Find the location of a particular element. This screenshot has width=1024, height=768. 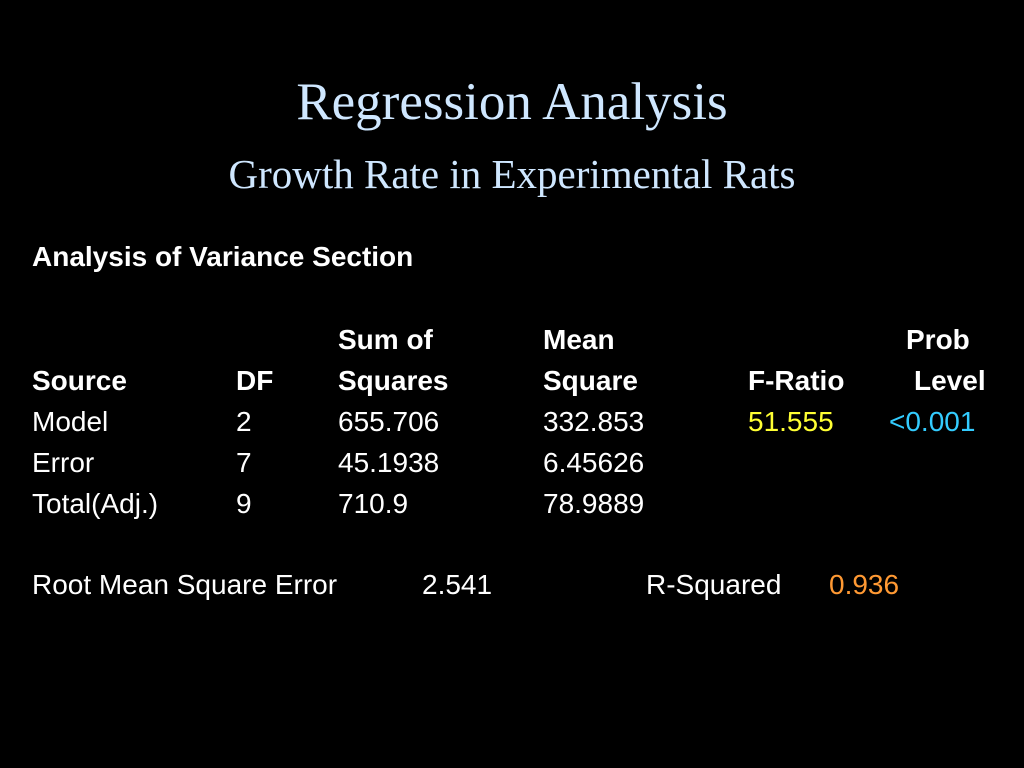

rmse-value: 2.541 is located at coordinates (457, 584).